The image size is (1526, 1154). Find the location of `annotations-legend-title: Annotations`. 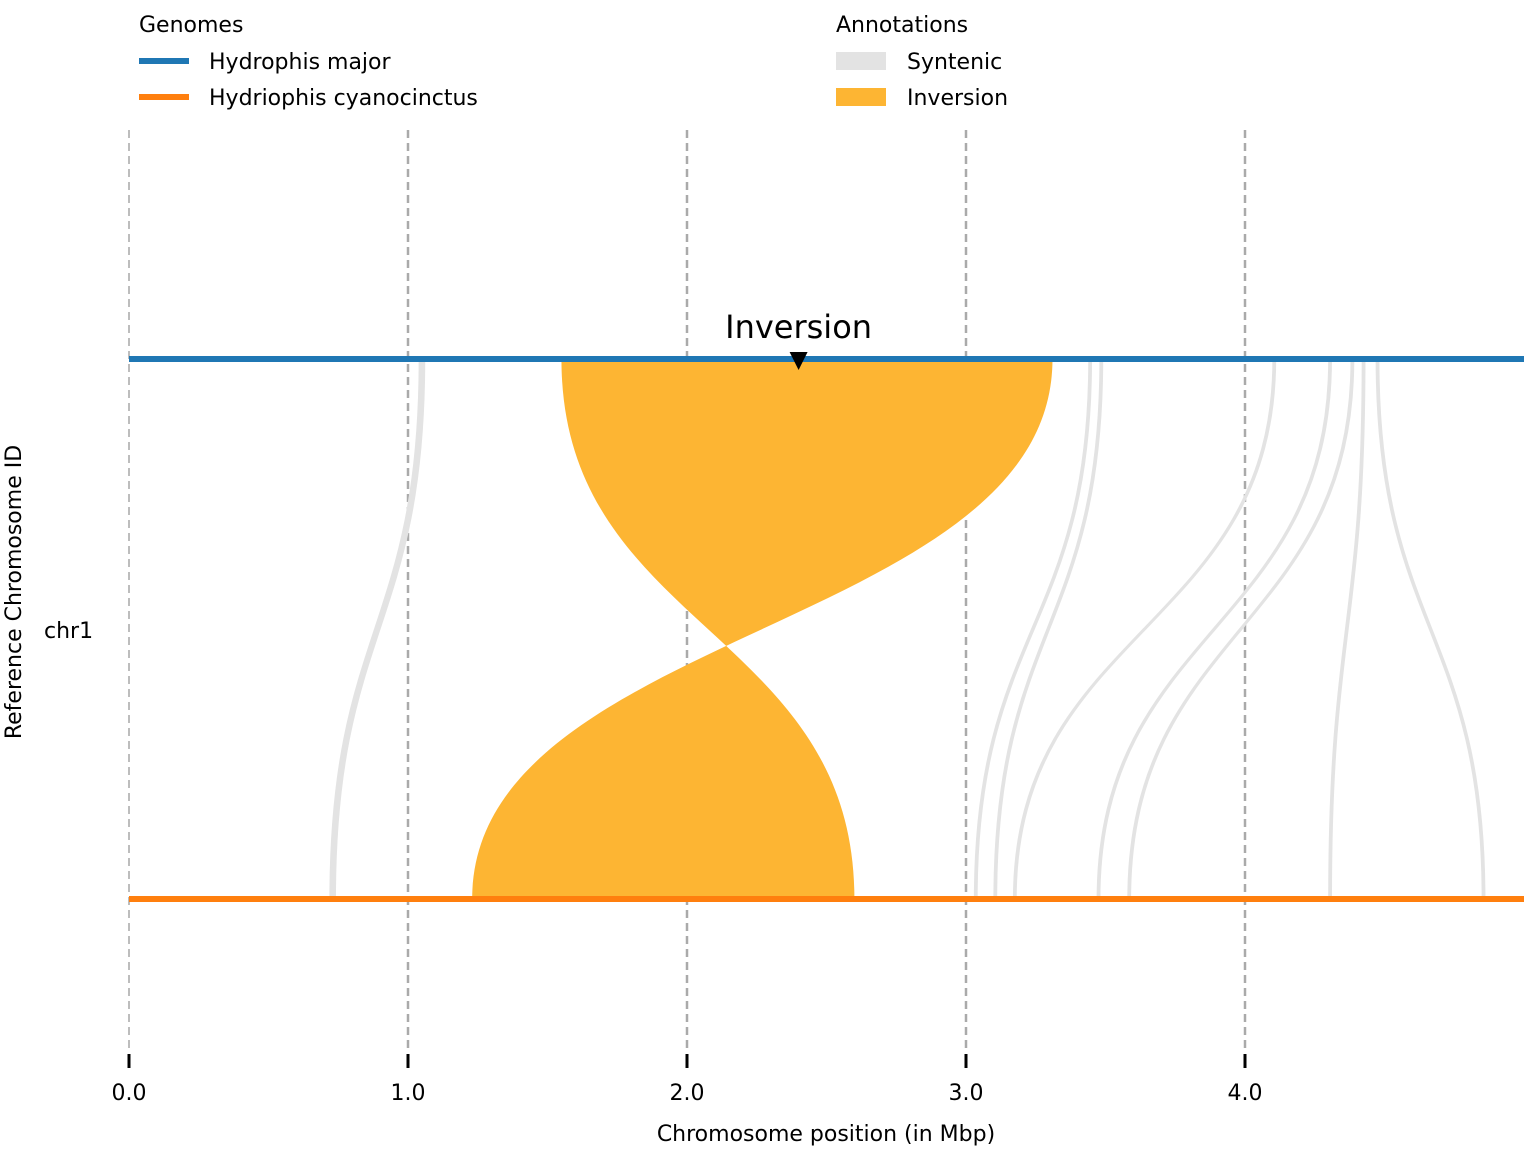

annotations-legend-title: Annotations is located at coordinates (902, 25).